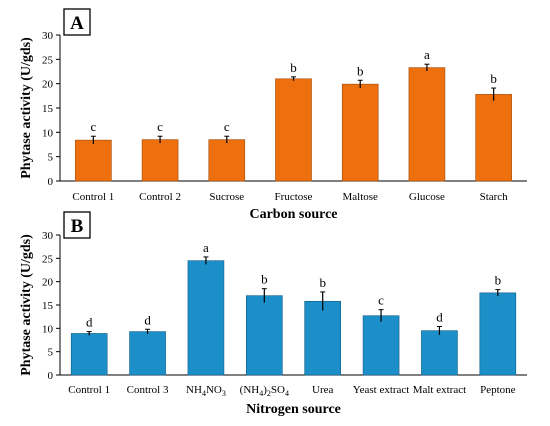 The image size is (550, 426). What do you see at coordinates (293, 214) in the screenshot?
I see `x-axis-title: Carbon source` at bounding box center [293, 214].